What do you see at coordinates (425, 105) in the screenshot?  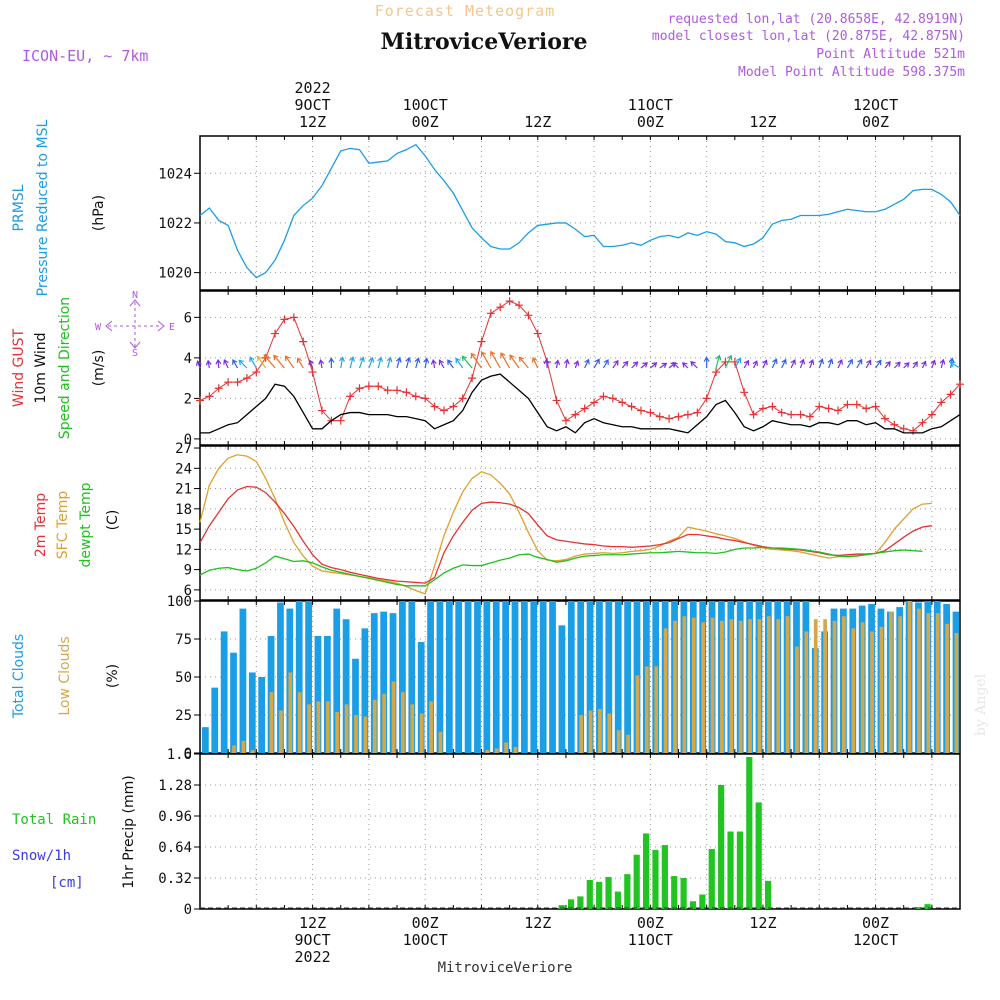 I see `top-time-label: 10OCT` at bounding box center [425, 105].